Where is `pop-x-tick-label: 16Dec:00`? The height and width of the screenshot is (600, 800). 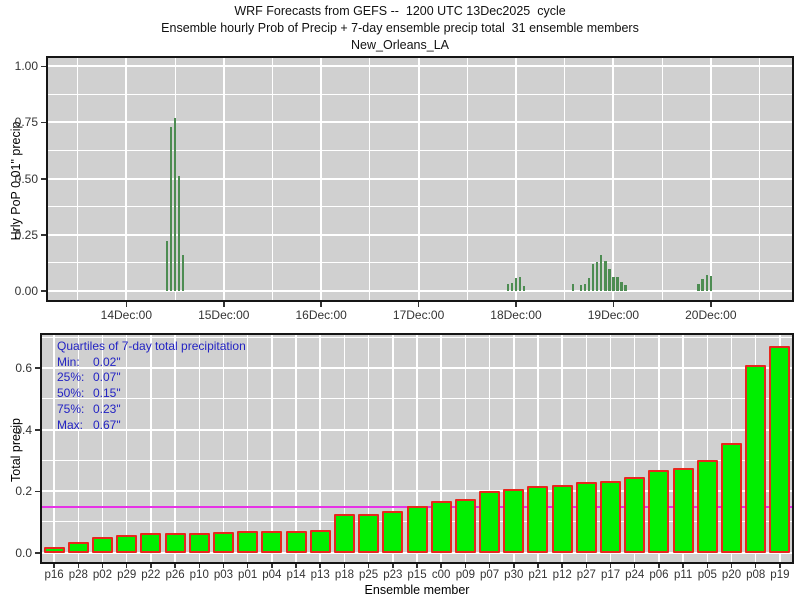
pop-x-tick-label: 16Dec:00 is located at coordinates (321, 315).